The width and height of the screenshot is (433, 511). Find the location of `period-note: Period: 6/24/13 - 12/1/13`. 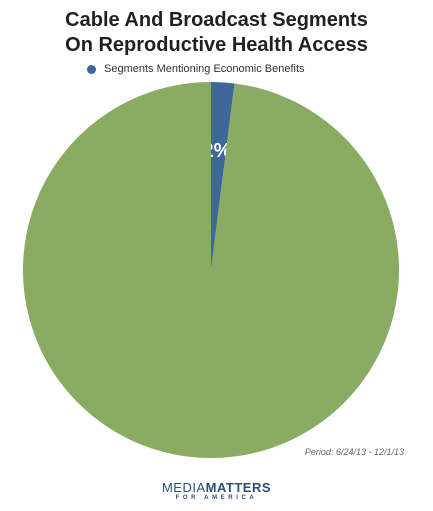

period-note: Period: 6/24/13 - 12/1/13 is located at coordinates (354, 452).